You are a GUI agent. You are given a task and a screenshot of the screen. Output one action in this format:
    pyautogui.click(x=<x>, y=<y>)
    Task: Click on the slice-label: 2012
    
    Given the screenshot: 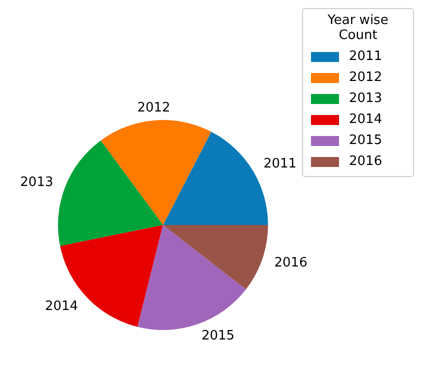 What is the action you would take?
    pyautogui.click(x=153, y=108)
    